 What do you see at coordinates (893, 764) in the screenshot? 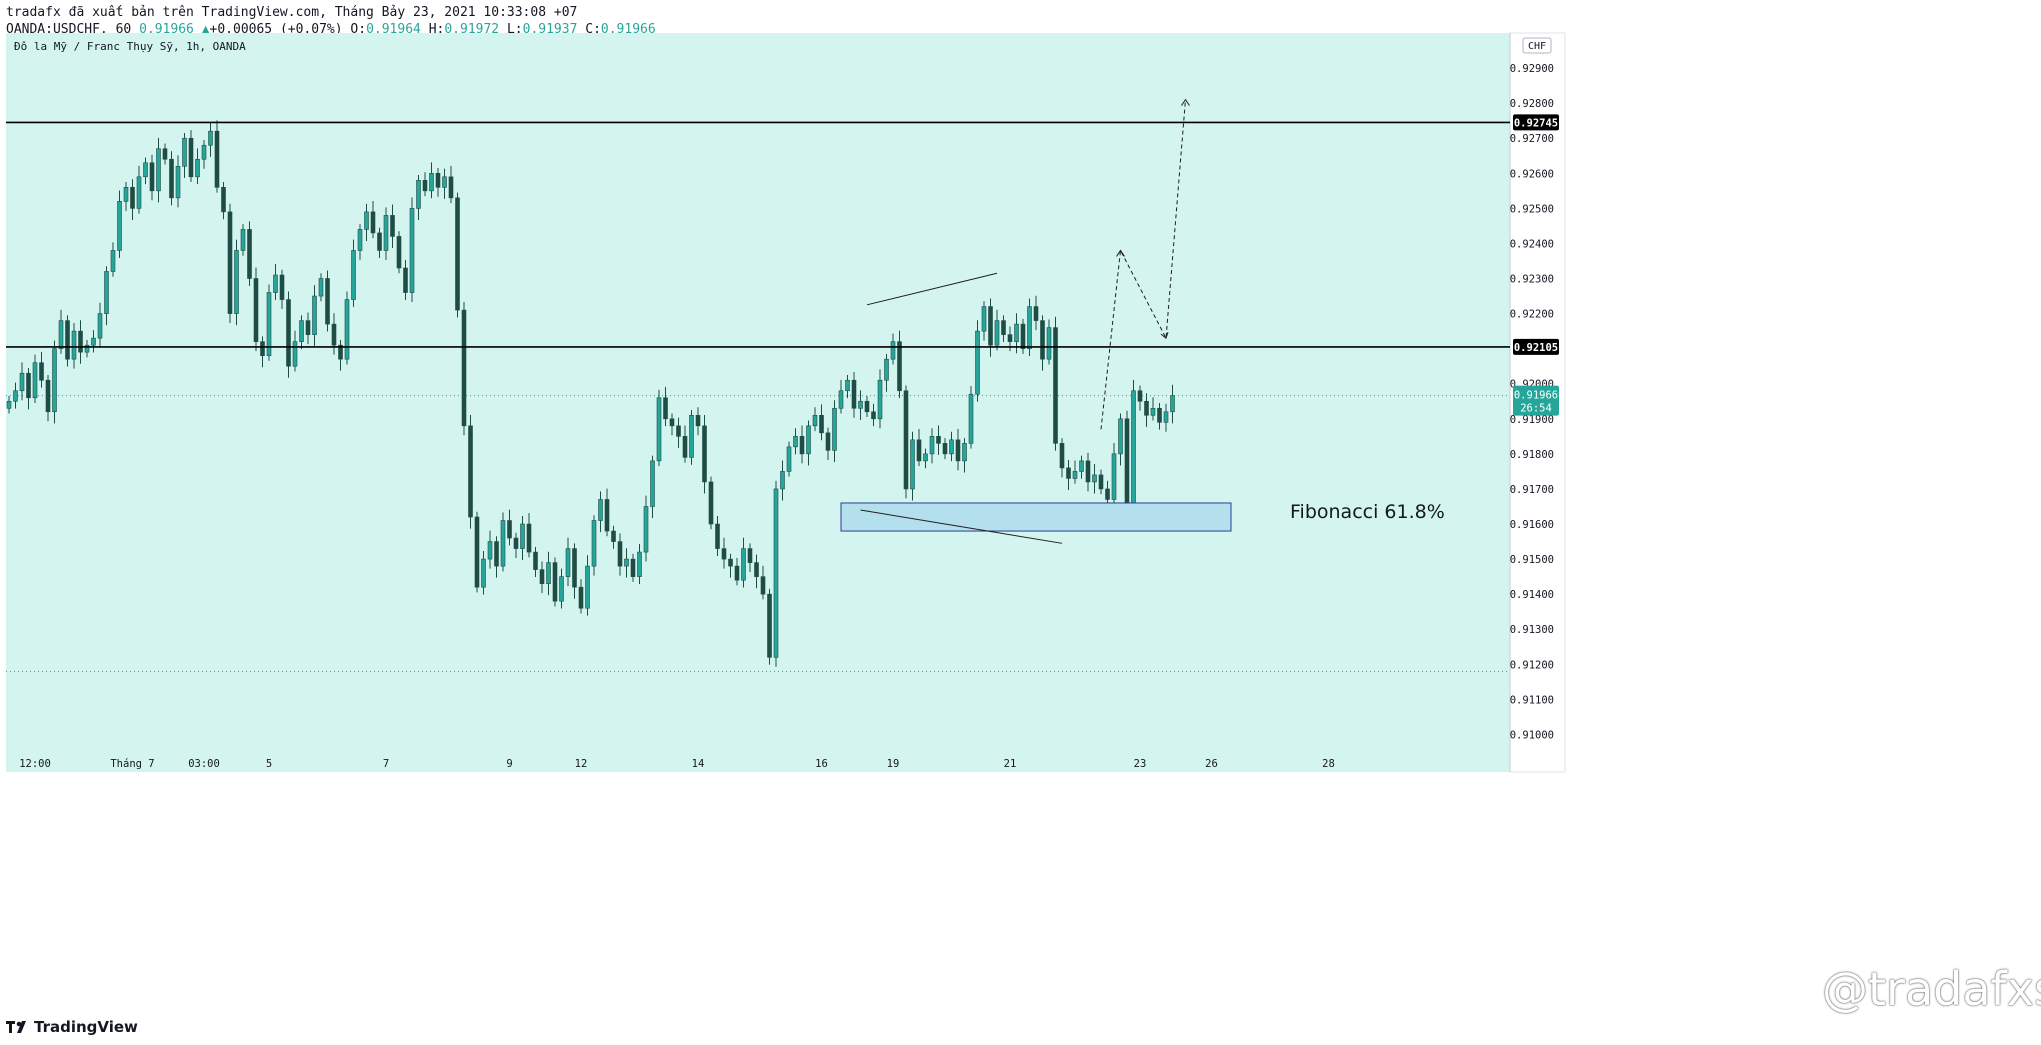
I see `x-tick-label: 19` at bounding box center [893, 764].